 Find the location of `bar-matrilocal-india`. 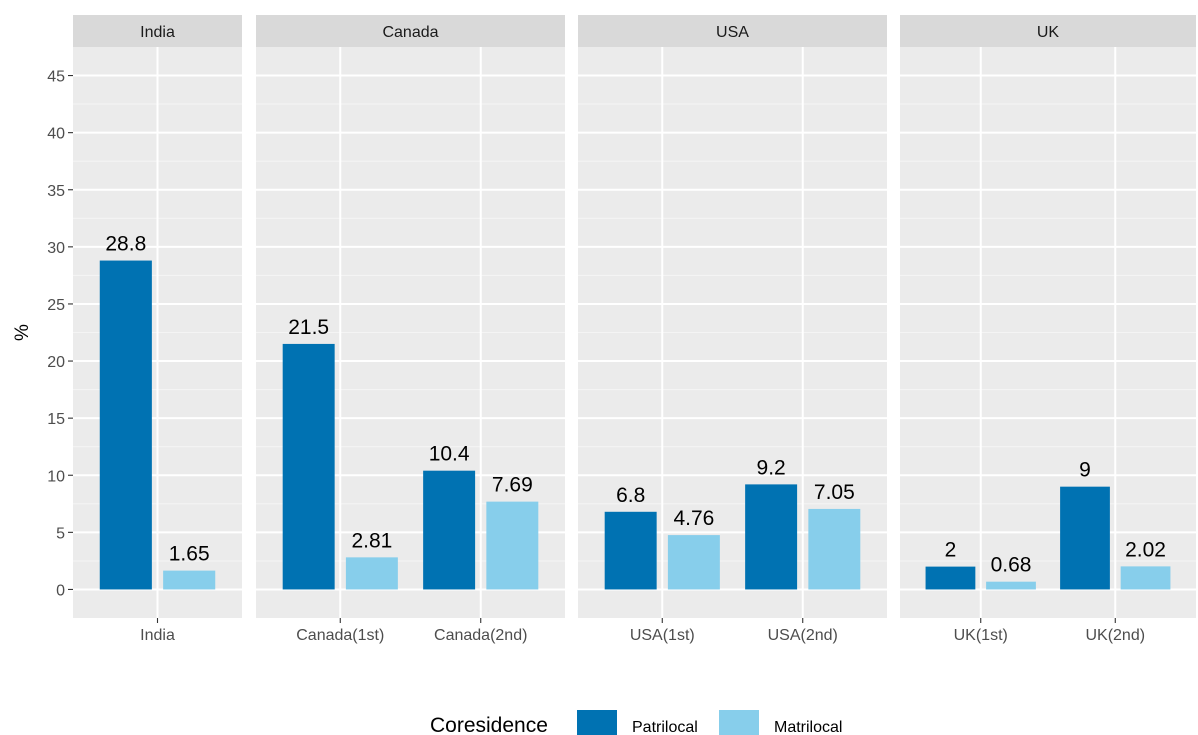

bar-matrilocal-india is located at coordinates (189, 580).